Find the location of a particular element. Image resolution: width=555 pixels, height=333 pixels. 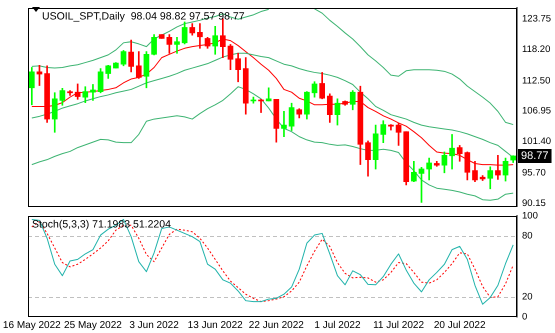

x-tick-label: 11 Jul 2022 is located at coordinates (398, 325).